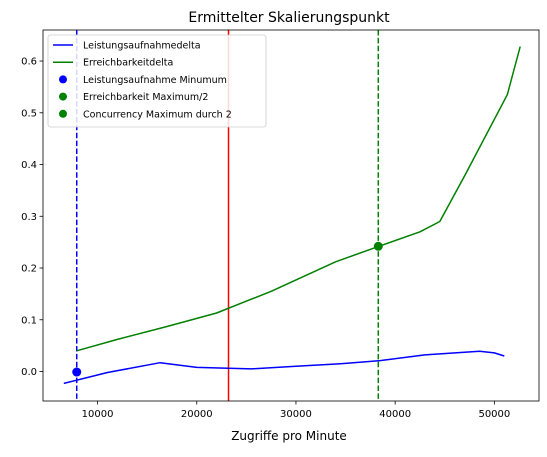 The height and width of the screenshot is (457, 547). What do you see at coordinates (29, 269) in the screenshot?
I see `y-tick-label-3: 0.2` at bounding box center [29, 269].